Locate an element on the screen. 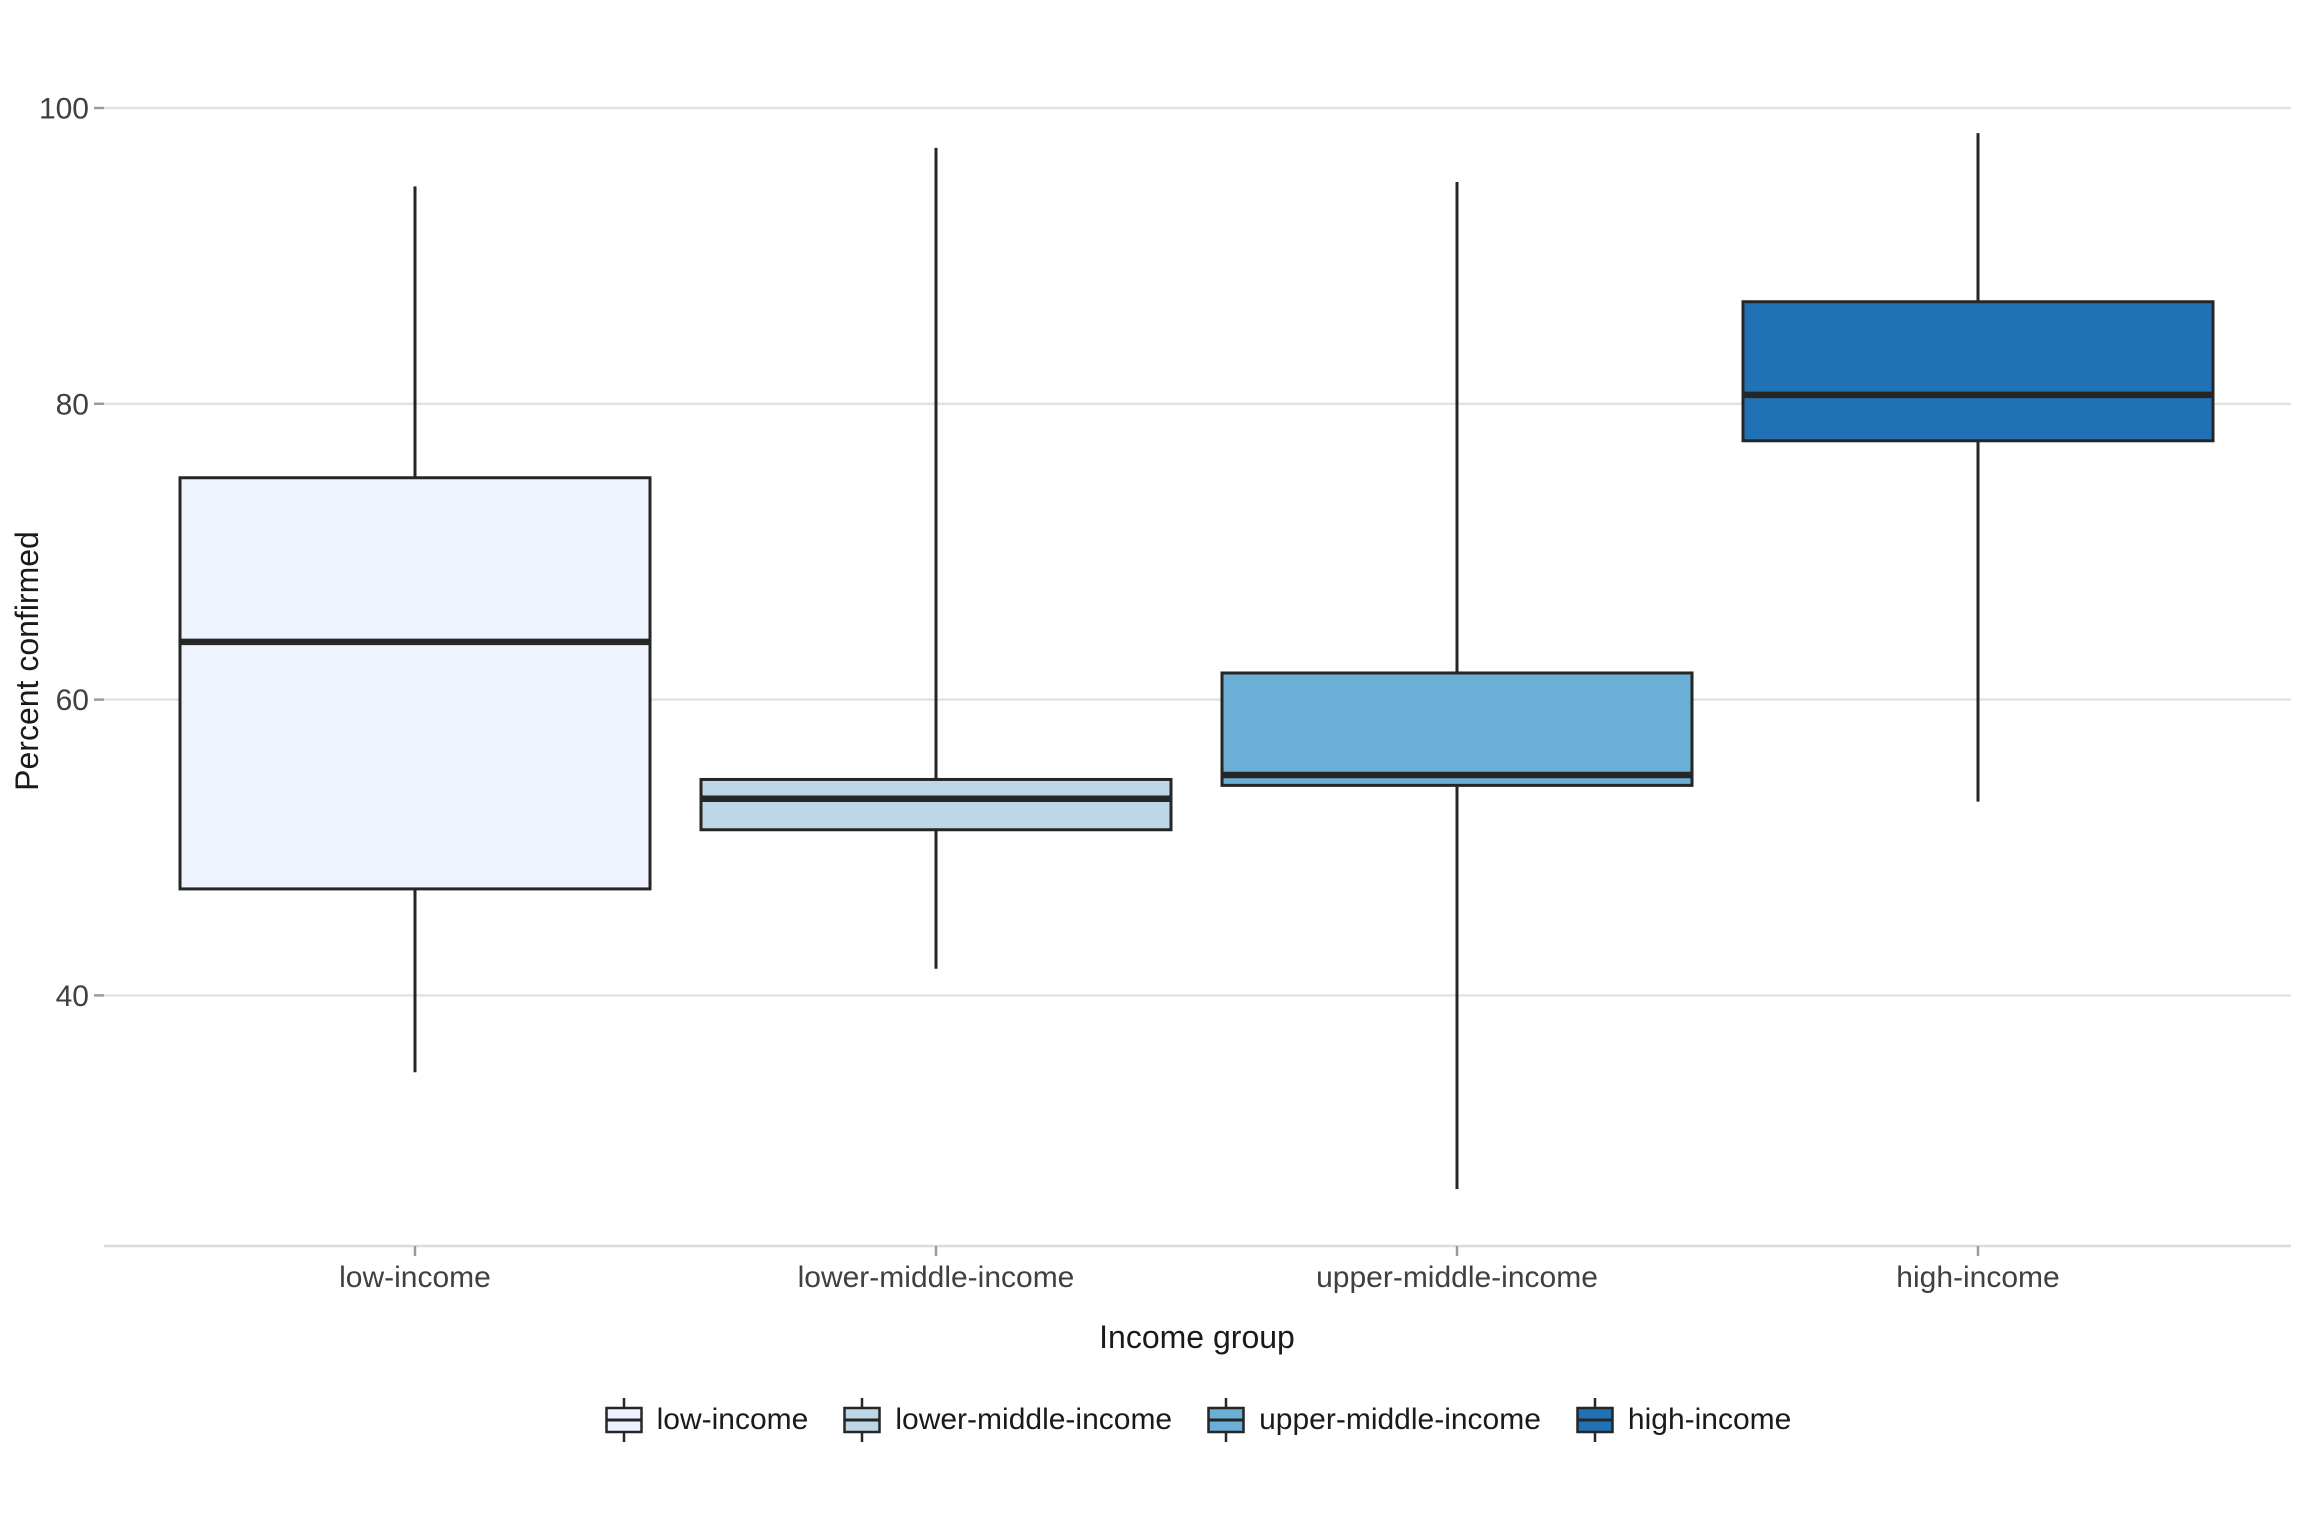  box-upper-middle-income is located at coordinates (1457, 685).